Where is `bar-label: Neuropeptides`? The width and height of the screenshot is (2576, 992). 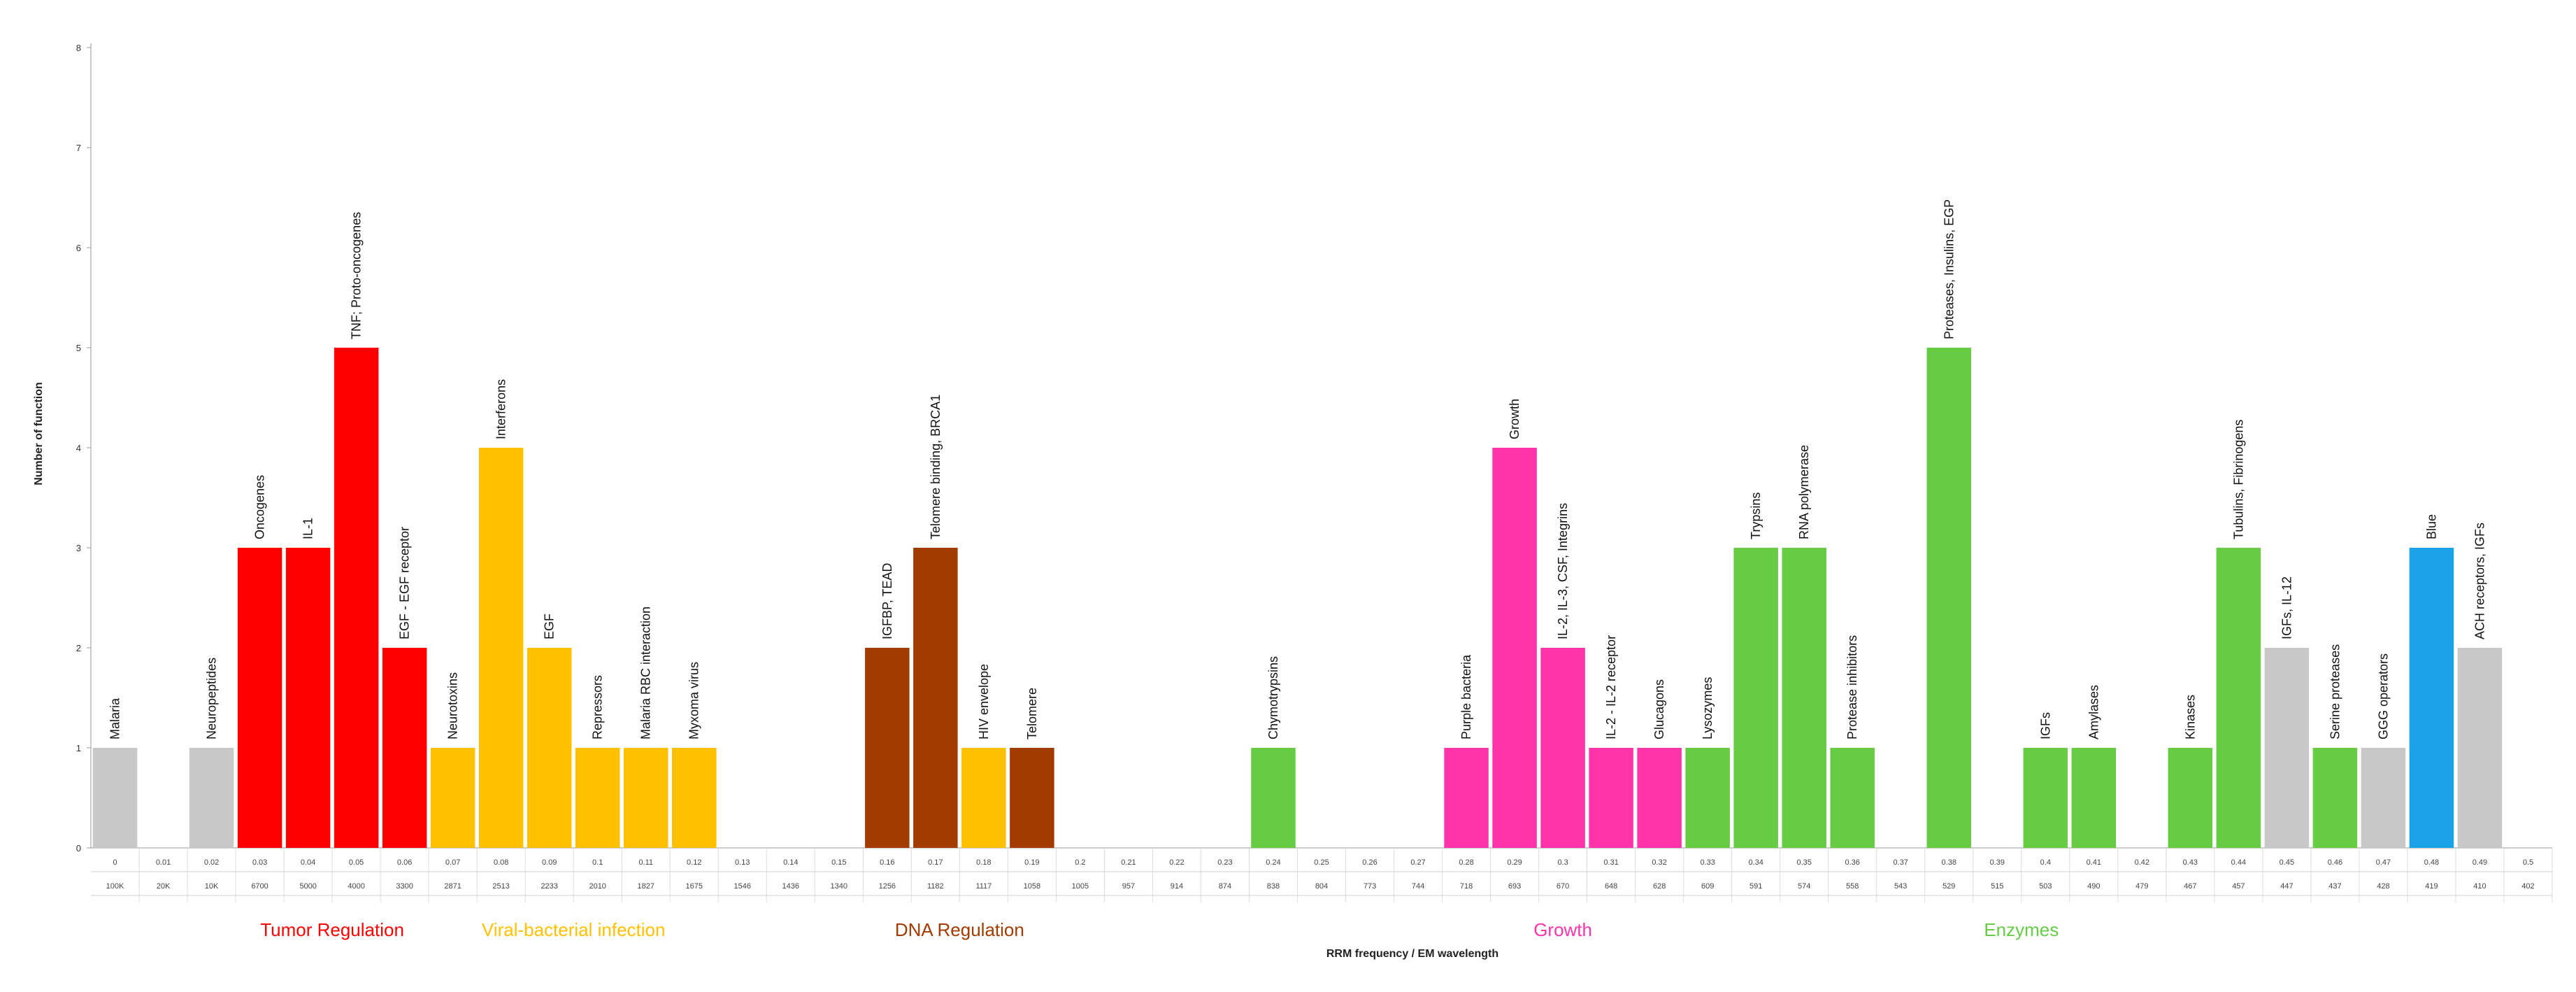
bar-label: Neuropeptides is located at coordinates (212, 698).